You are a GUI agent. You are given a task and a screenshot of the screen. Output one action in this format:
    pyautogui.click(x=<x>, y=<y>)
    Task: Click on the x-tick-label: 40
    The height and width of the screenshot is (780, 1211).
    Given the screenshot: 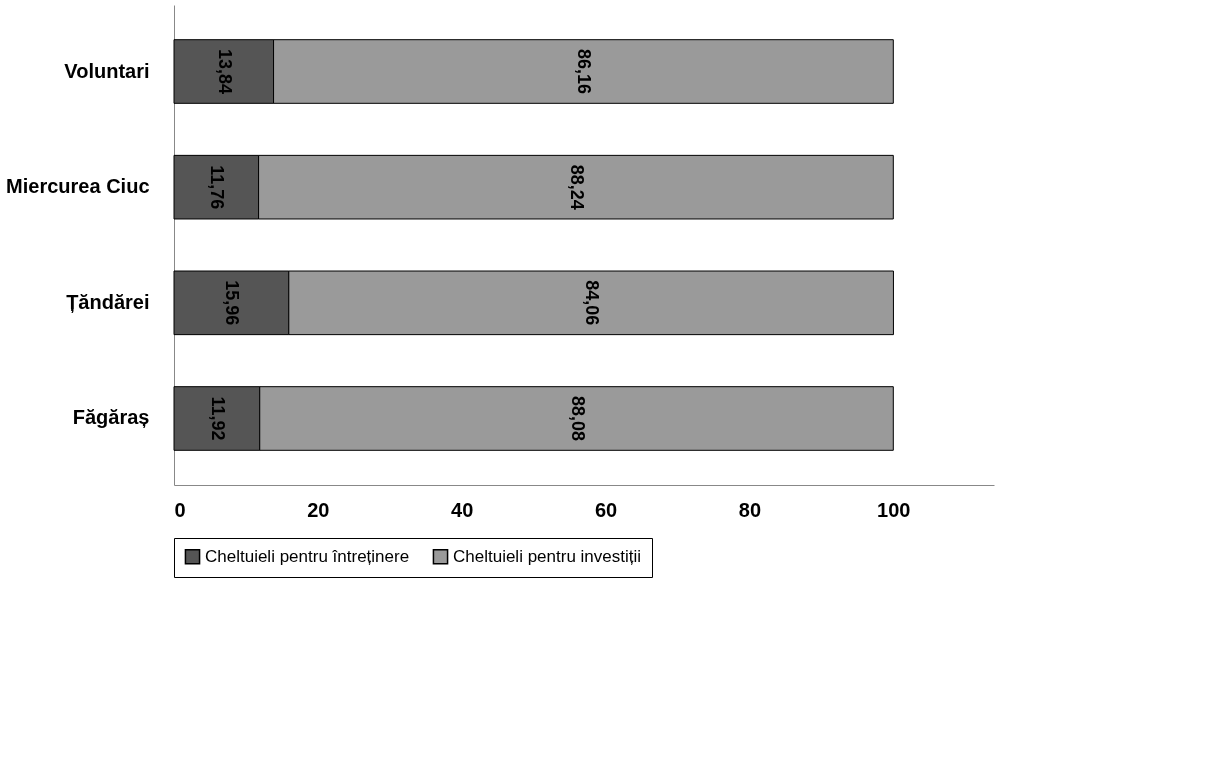 What is the action you would take?
    pyautogui.click(x=462, y=509)
    